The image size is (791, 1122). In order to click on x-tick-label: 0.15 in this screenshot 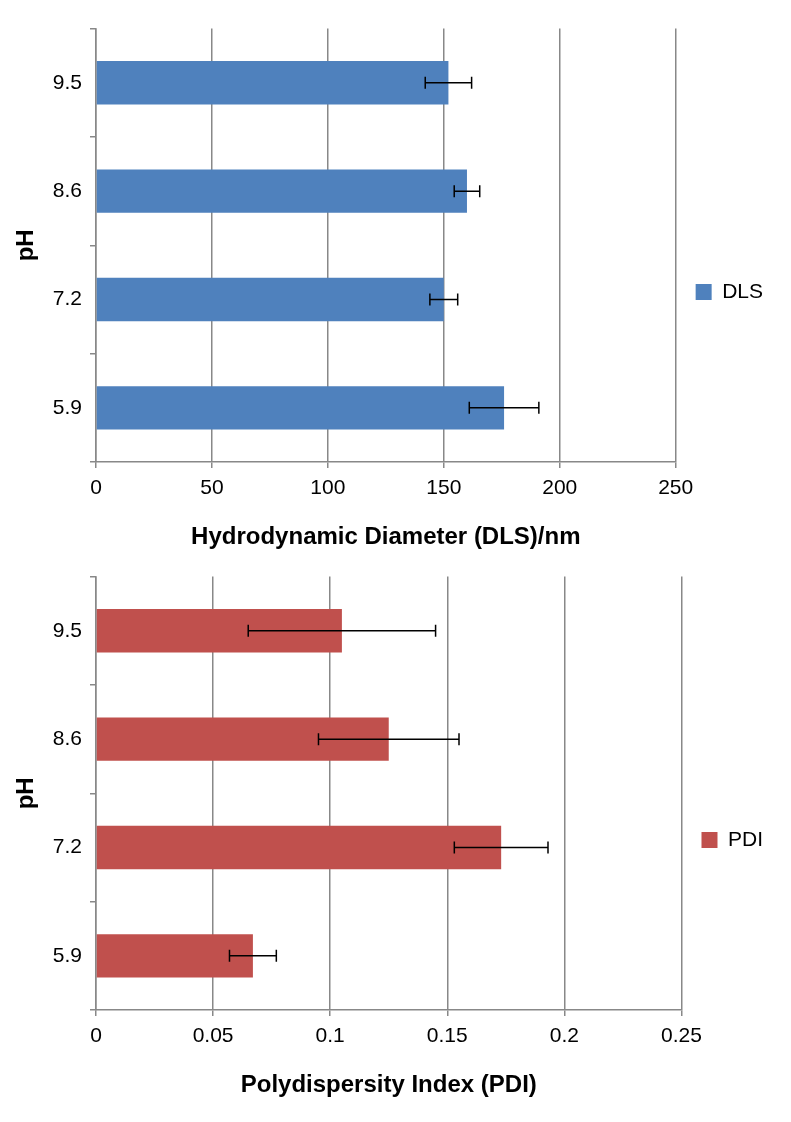, I will do `click(447, 1035)`.